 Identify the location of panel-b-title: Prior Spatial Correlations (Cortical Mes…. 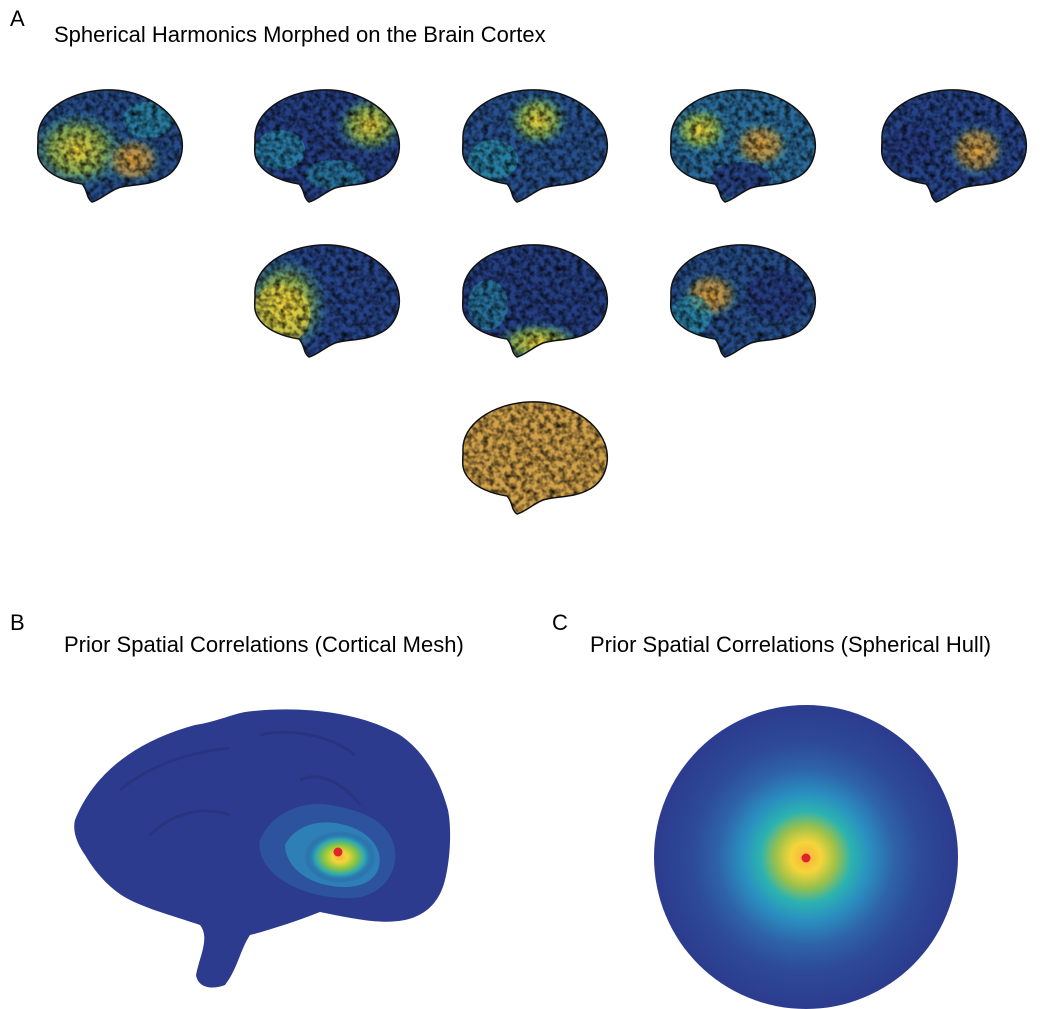
(264, 644).